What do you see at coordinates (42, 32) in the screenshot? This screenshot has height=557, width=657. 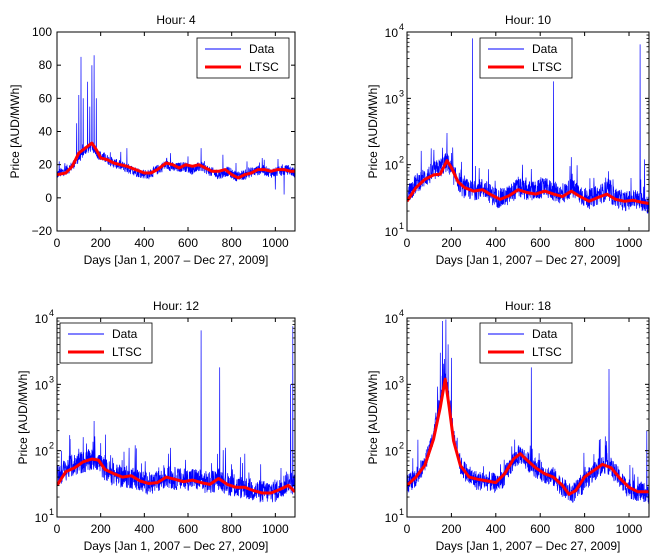 I see `y-tick-label: 100` at bounding box center [42, 32].